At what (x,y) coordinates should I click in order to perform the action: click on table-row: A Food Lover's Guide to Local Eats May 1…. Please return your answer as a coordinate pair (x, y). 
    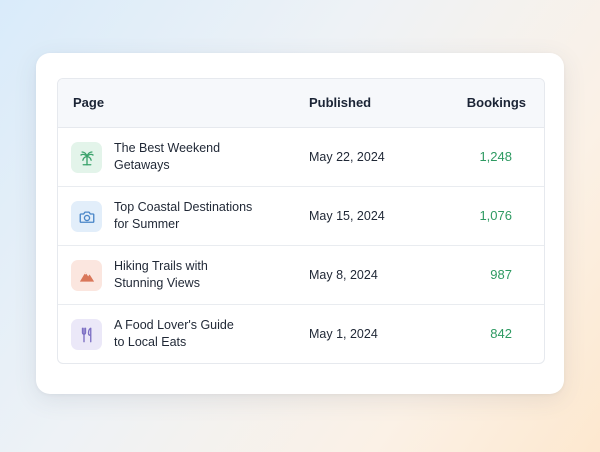
    Looking at the image, I should click on (301, 334).